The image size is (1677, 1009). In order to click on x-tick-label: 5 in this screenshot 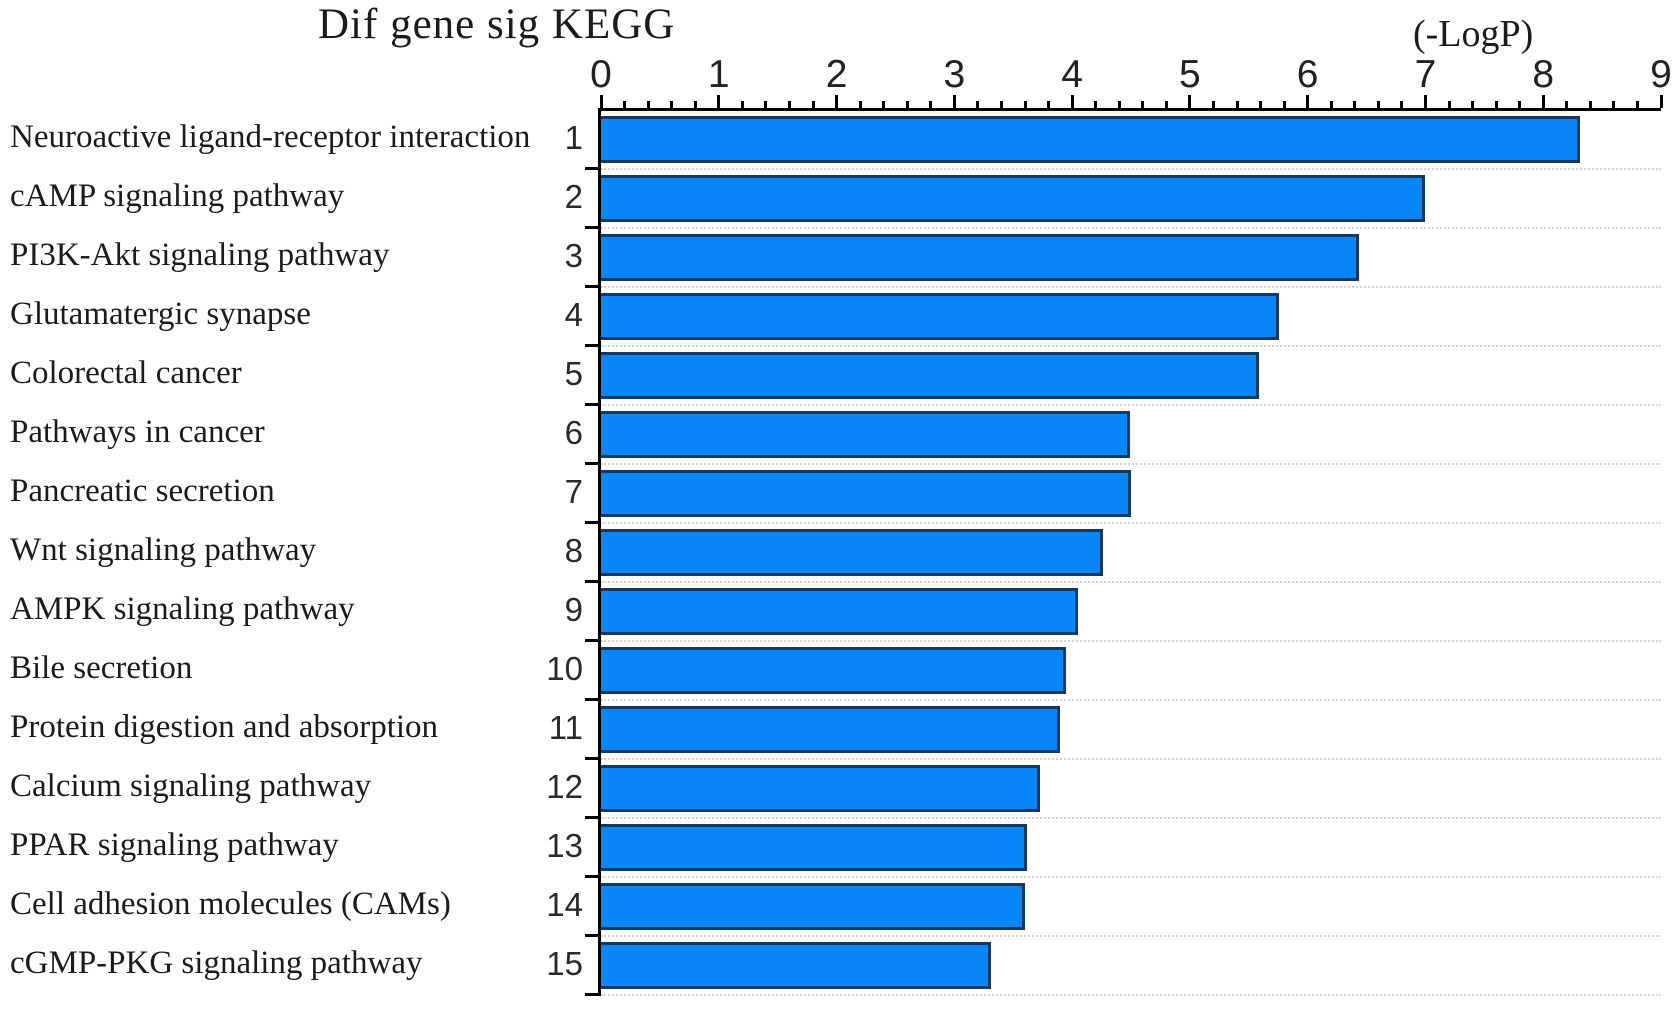, I will do `click(1190, 74)`.